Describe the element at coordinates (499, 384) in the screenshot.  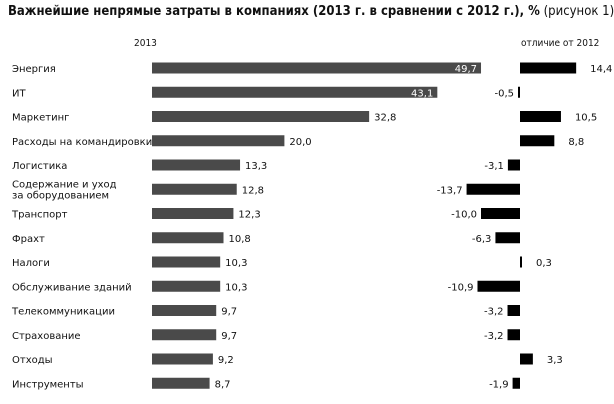
I see `bar-diff-value-label: -1,9` at that location.